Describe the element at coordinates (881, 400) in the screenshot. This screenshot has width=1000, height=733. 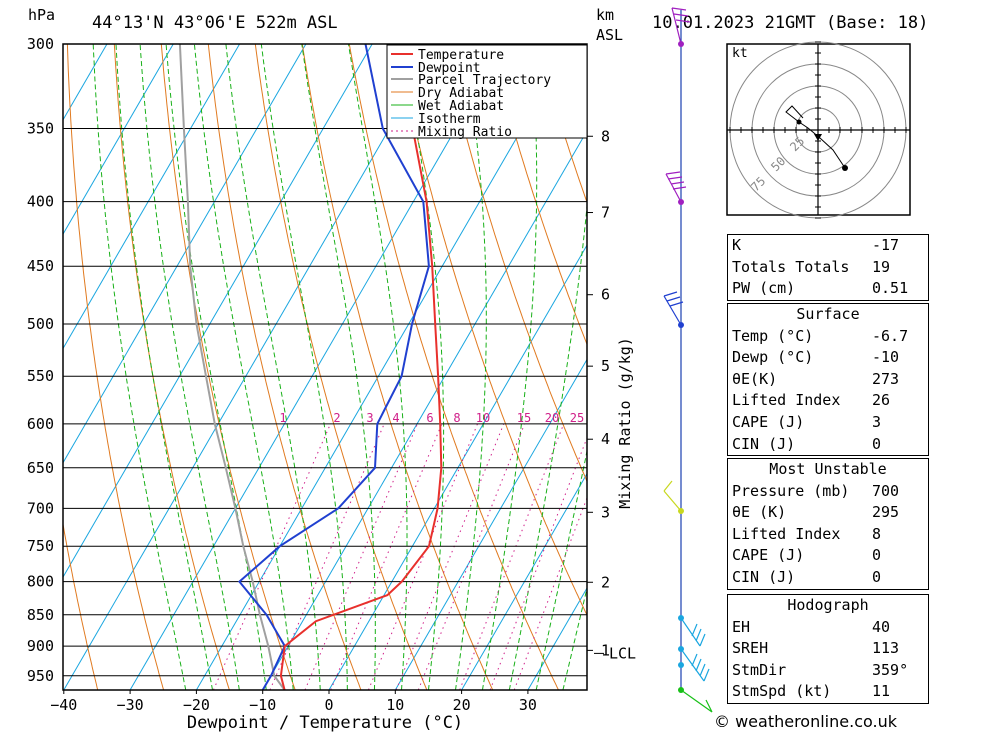
I see `surface-li-value: 26` at that location.